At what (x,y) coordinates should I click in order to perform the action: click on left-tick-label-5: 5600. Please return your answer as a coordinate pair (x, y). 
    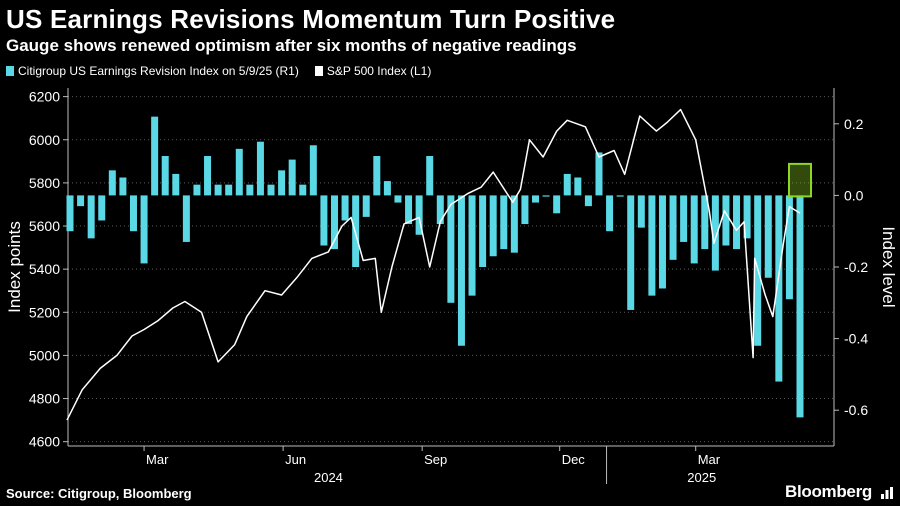
    Looking at the image, I should click on (44, 226).